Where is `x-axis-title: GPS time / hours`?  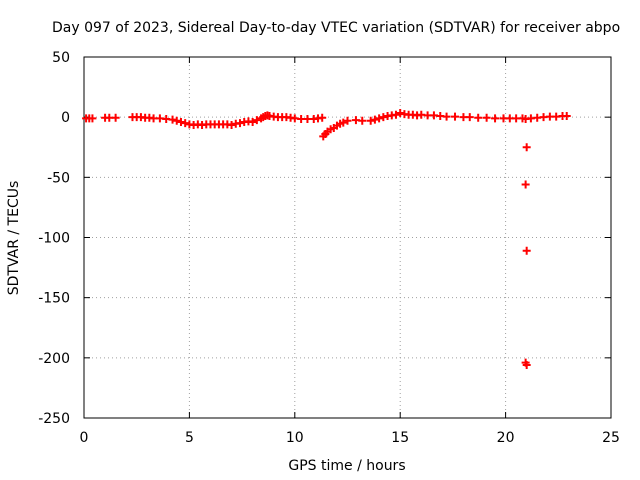
x-axis-title: GPS time / hours is located at coordinates (346, 466).